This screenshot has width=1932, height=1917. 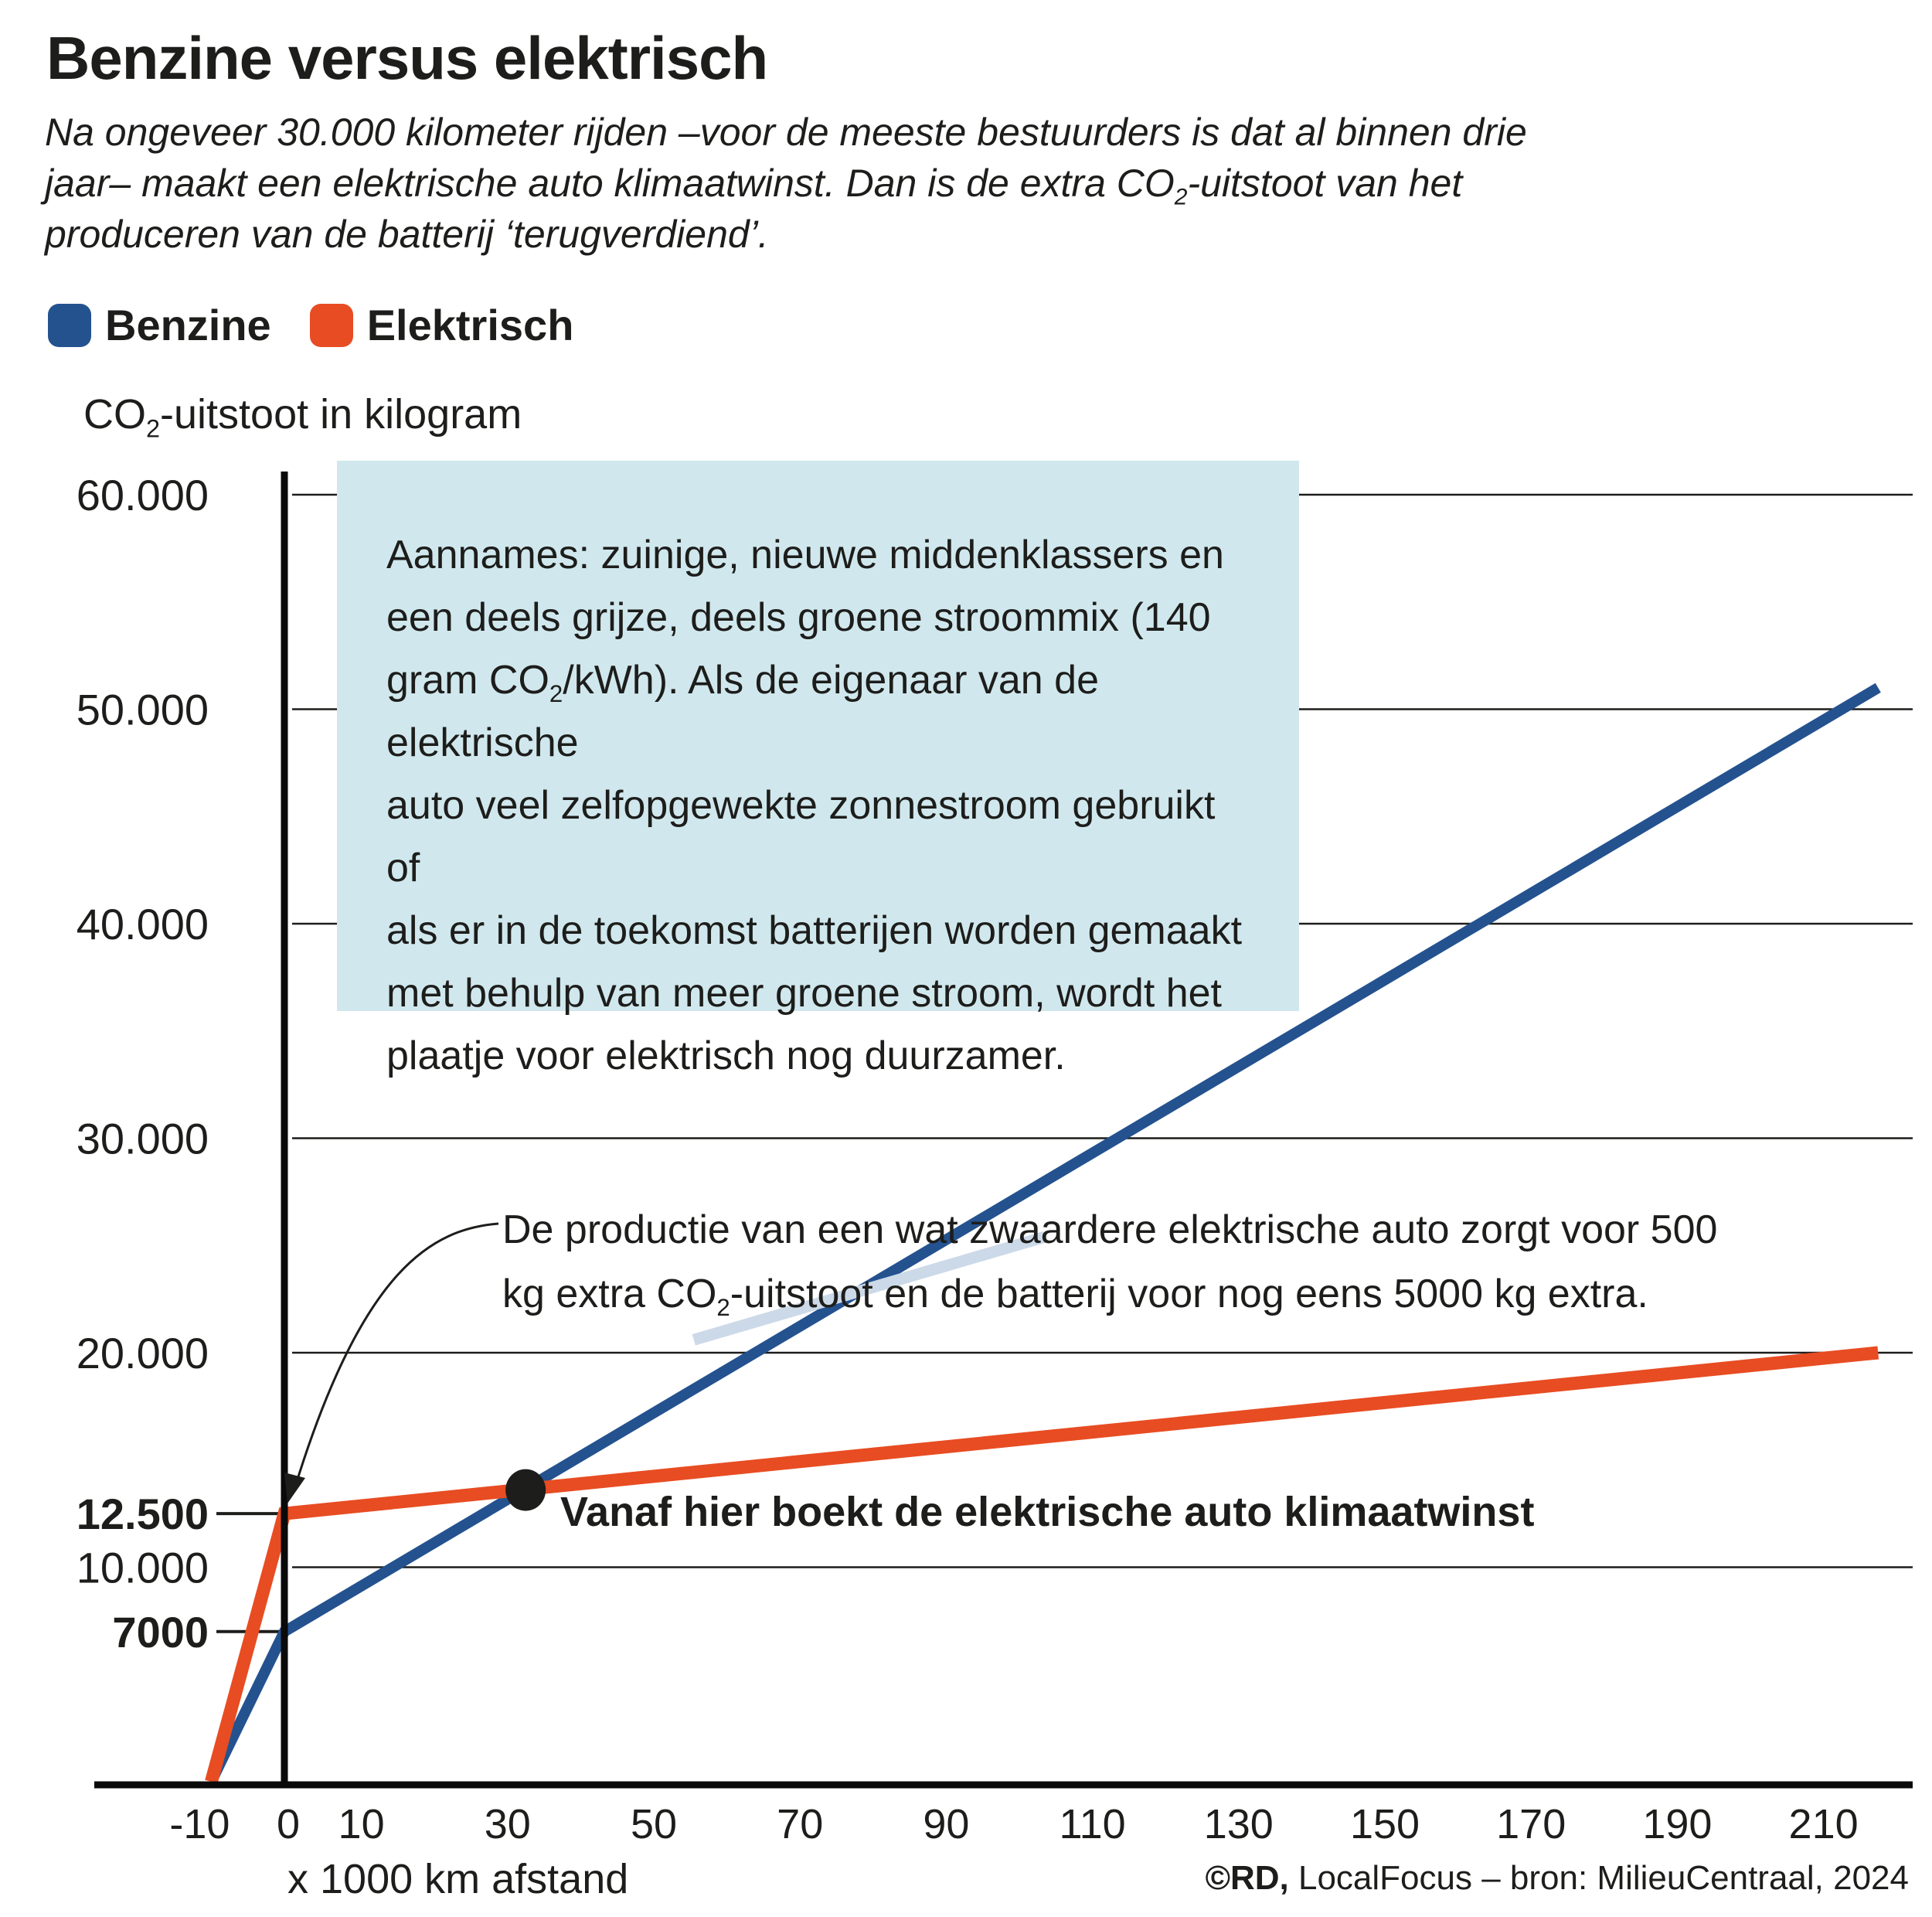 What do you see at coordinates (1181, 197) in the screenshot?
I see `subscript-2: 2` at bounding box center [1181, 197].